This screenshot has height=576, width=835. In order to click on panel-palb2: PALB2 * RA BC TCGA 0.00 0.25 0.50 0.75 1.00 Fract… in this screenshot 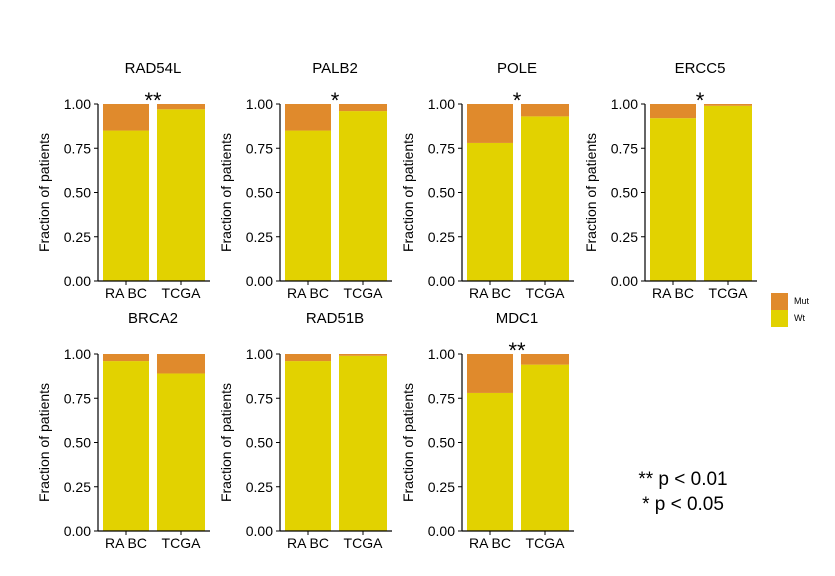, I will do `click(305, 180)`.